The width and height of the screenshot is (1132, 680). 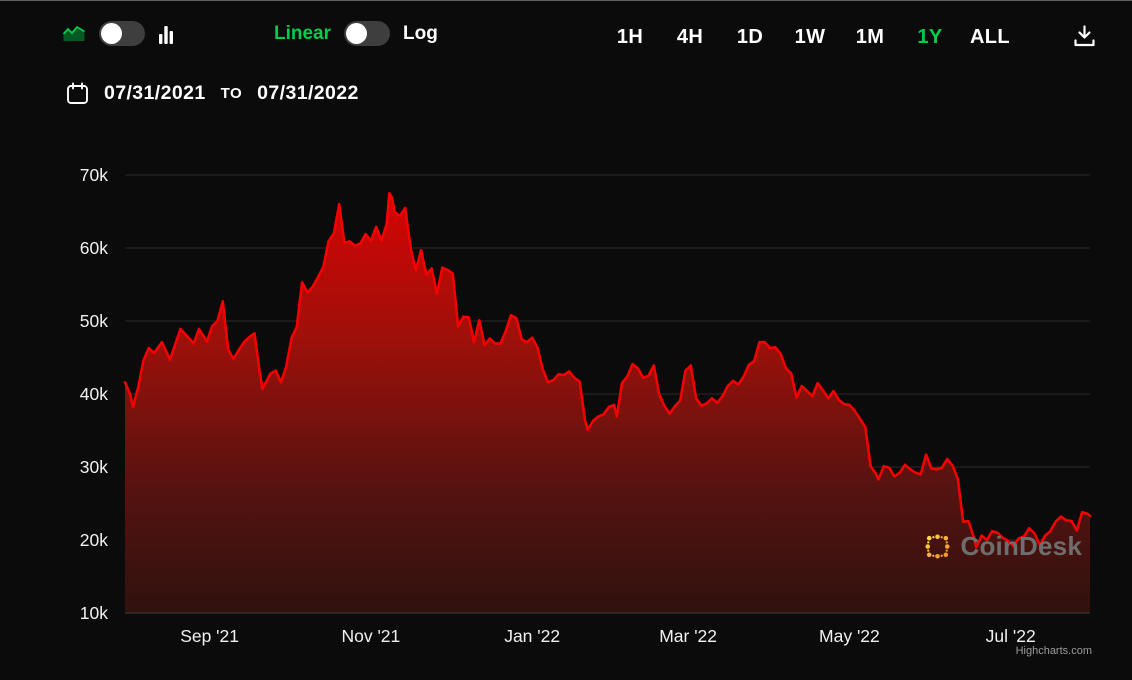 I want to click on y-axis-label: 60k, so click(x=94, y=248).